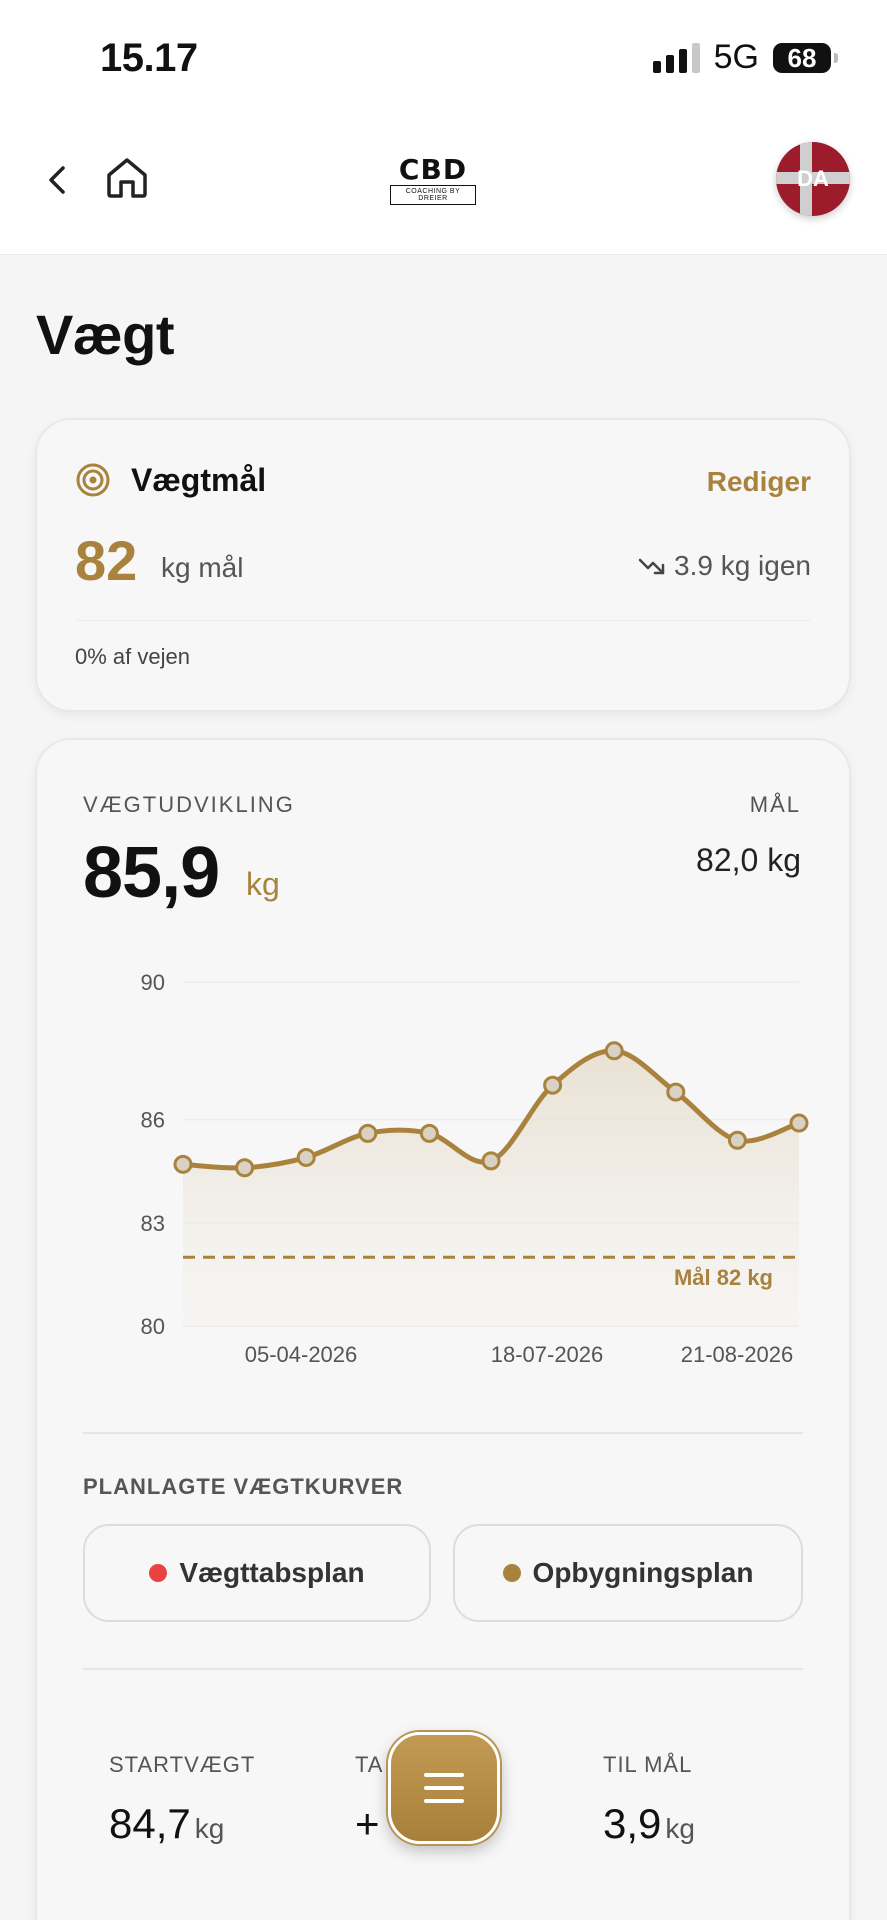 This screenshot has height=1920, width=887. Describe the element at coordinates (106, 560) in the screenshot. I see `goal-value: 82` at that location.